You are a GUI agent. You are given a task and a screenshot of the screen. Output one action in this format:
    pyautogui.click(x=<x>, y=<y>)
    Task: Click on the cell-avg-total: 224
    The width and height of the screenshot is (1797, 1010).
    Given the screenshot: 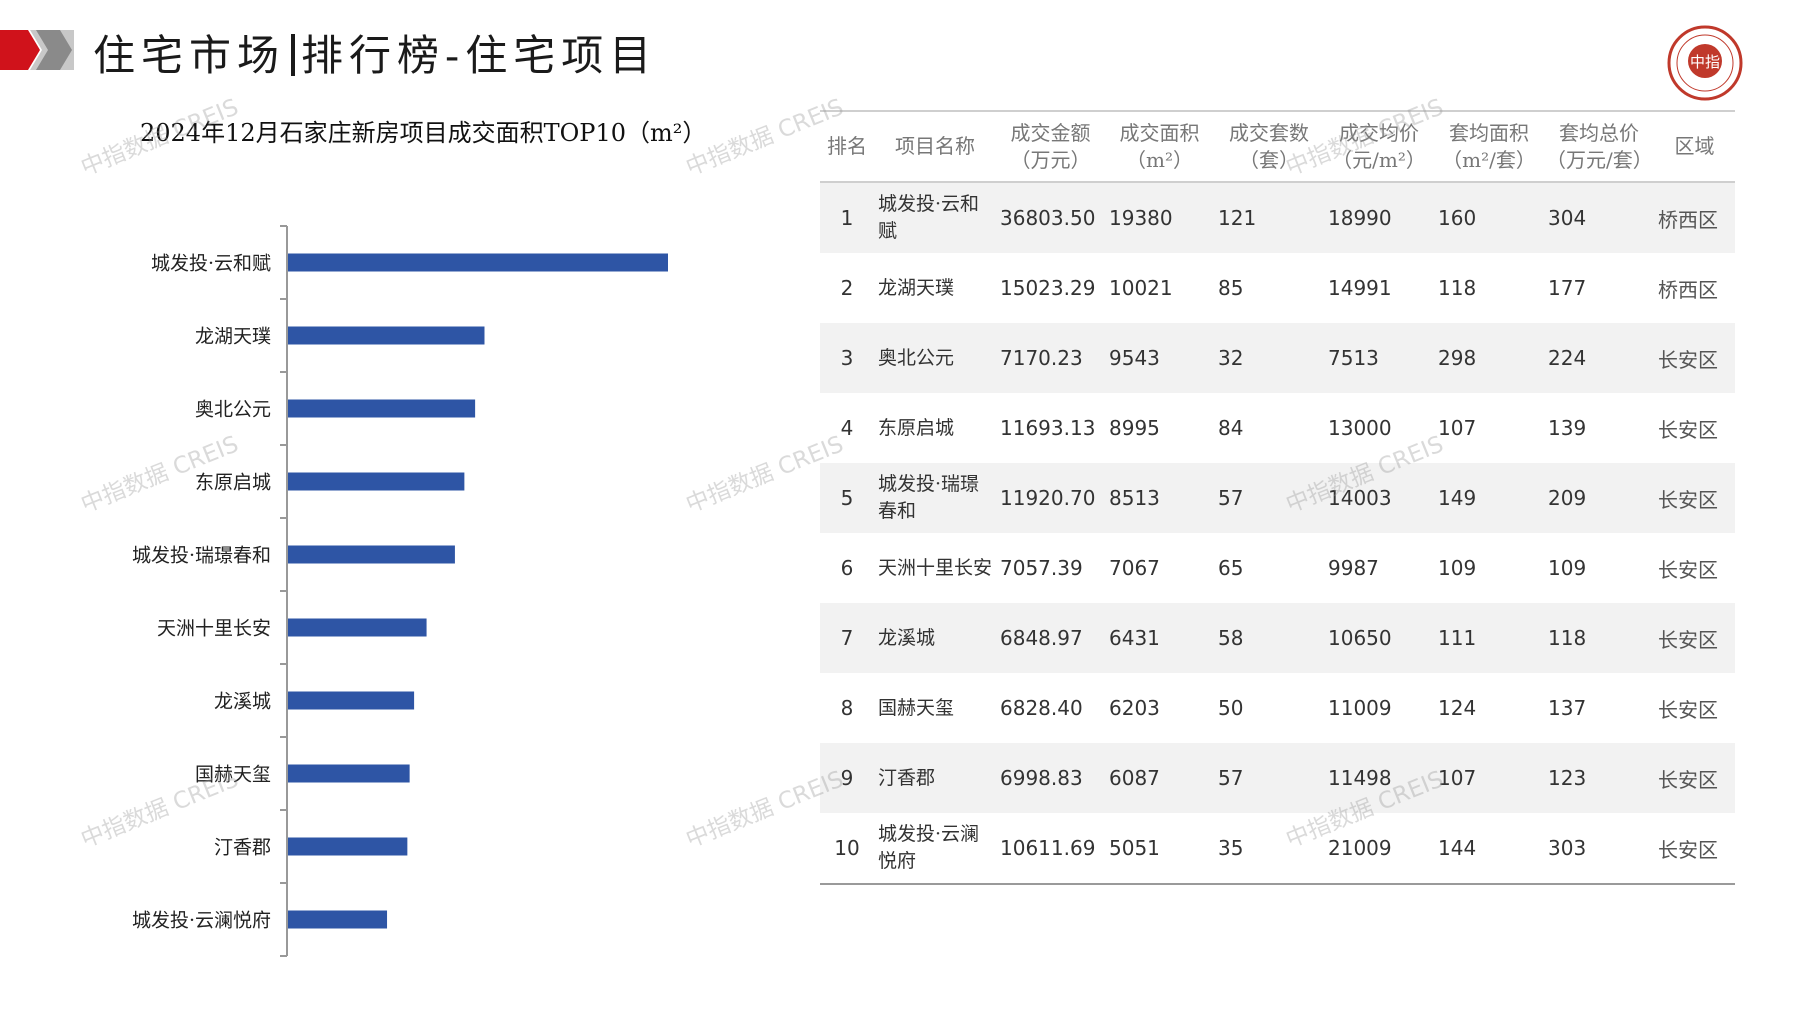 What is the action you would take?
    pyautogui.click(x=1599, y=358)
    